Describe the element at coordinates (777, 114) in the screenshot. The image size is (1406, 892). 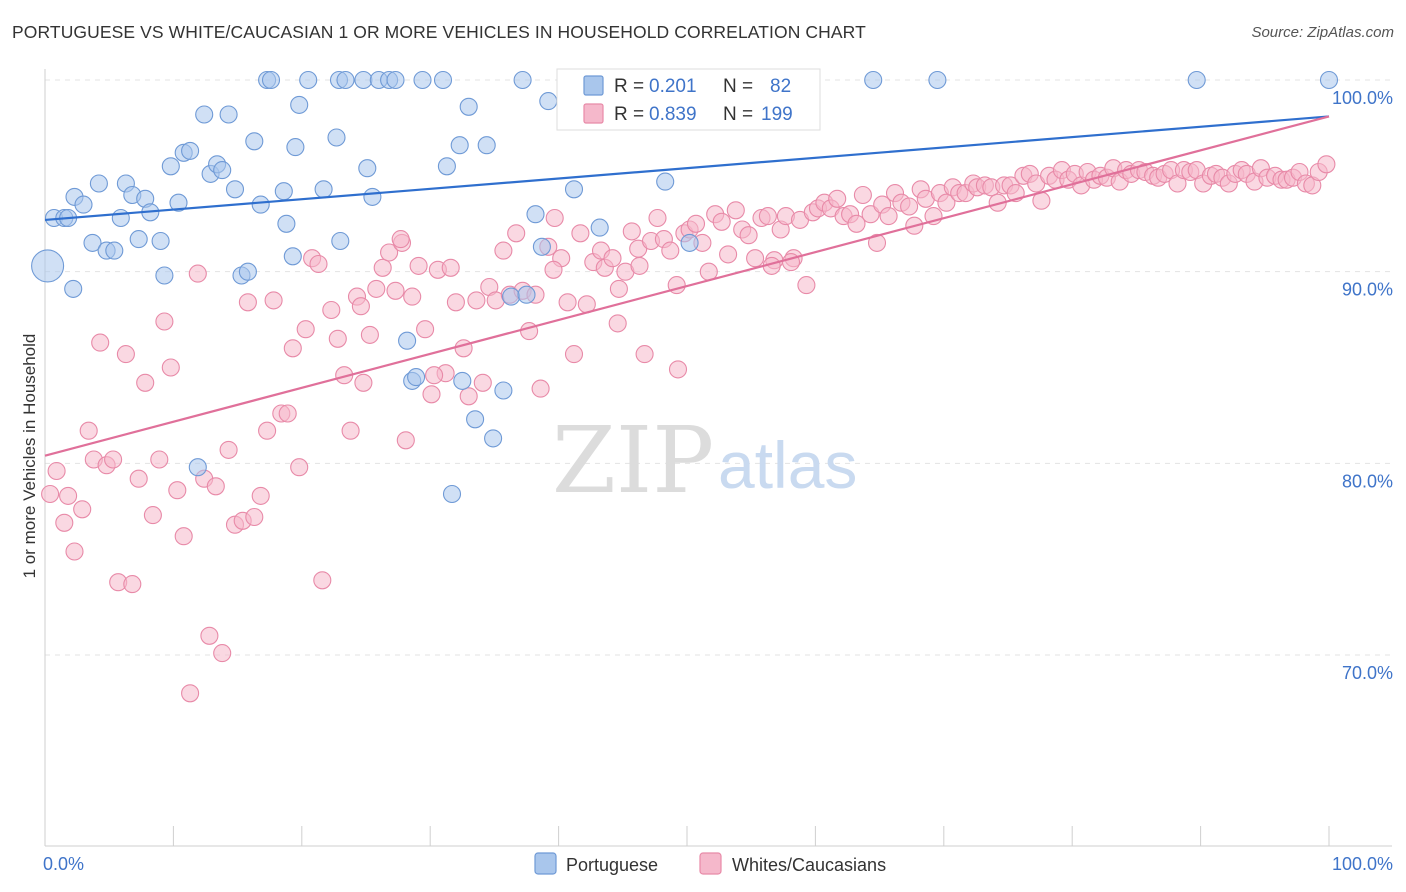
I see `stats-n-value-whites: 199` at that location.